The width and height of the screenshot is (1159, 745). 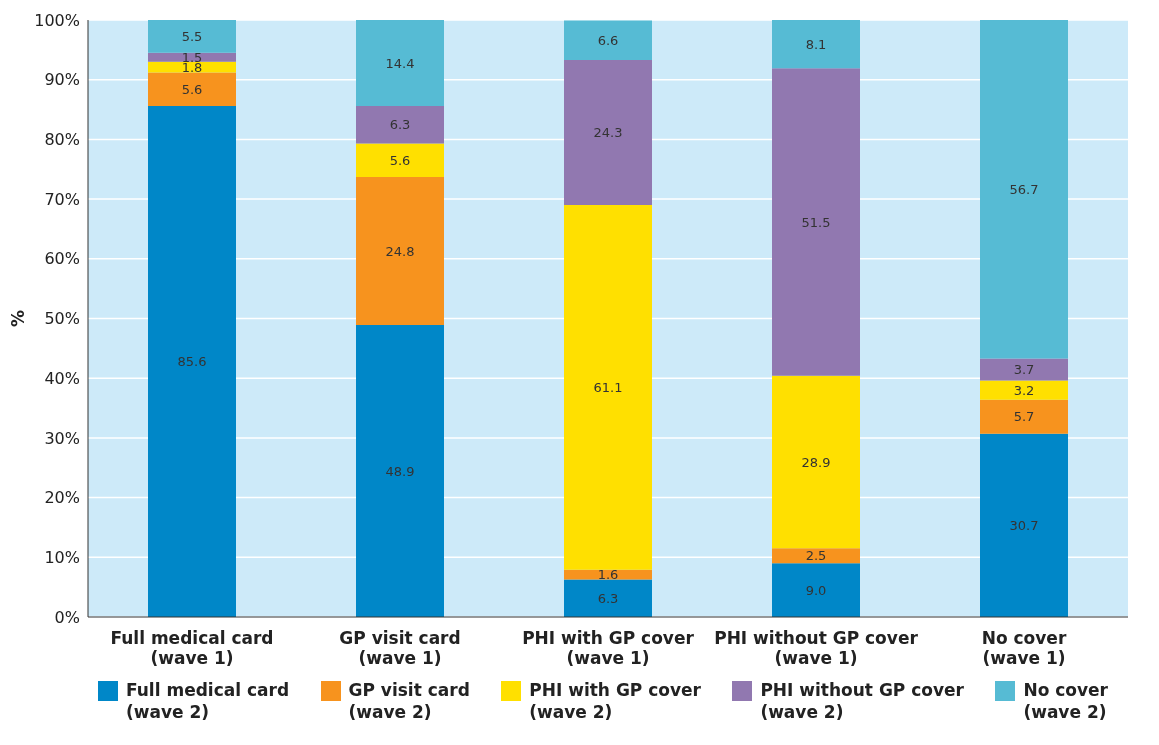 I want to click on data-label: 24.3, so click(x=608, y=133).